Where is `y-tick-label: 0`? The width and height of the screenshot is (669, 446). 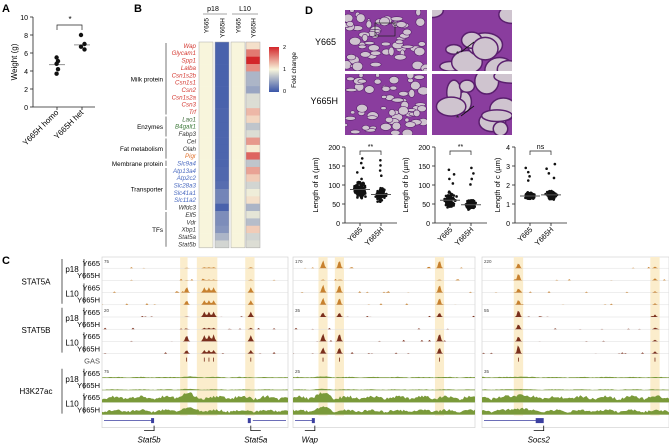
y-tick-label: 0 is located at coordinates (508, 224).